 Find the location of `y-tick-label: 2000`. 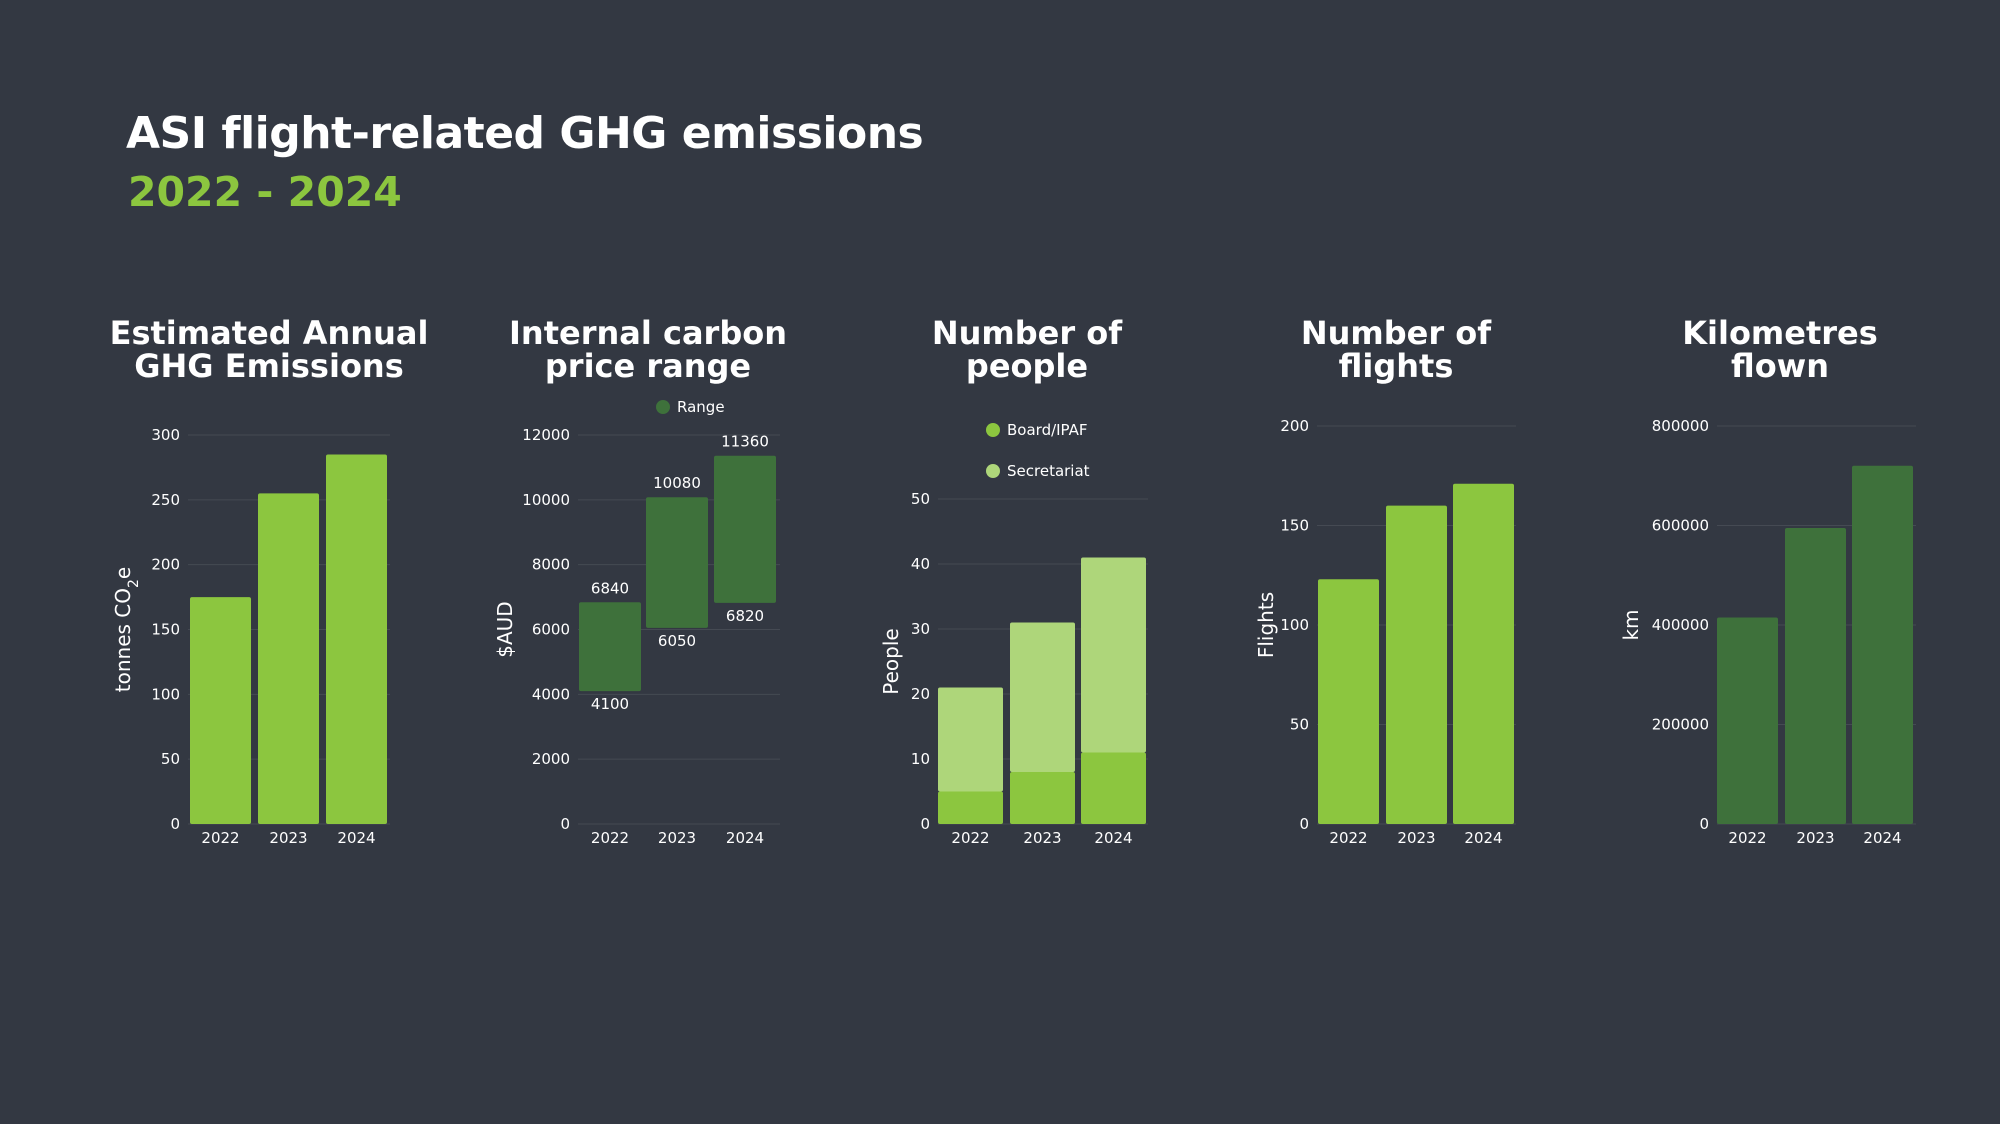

y-tick-label: 2000 is located at coordinates (551, 759).